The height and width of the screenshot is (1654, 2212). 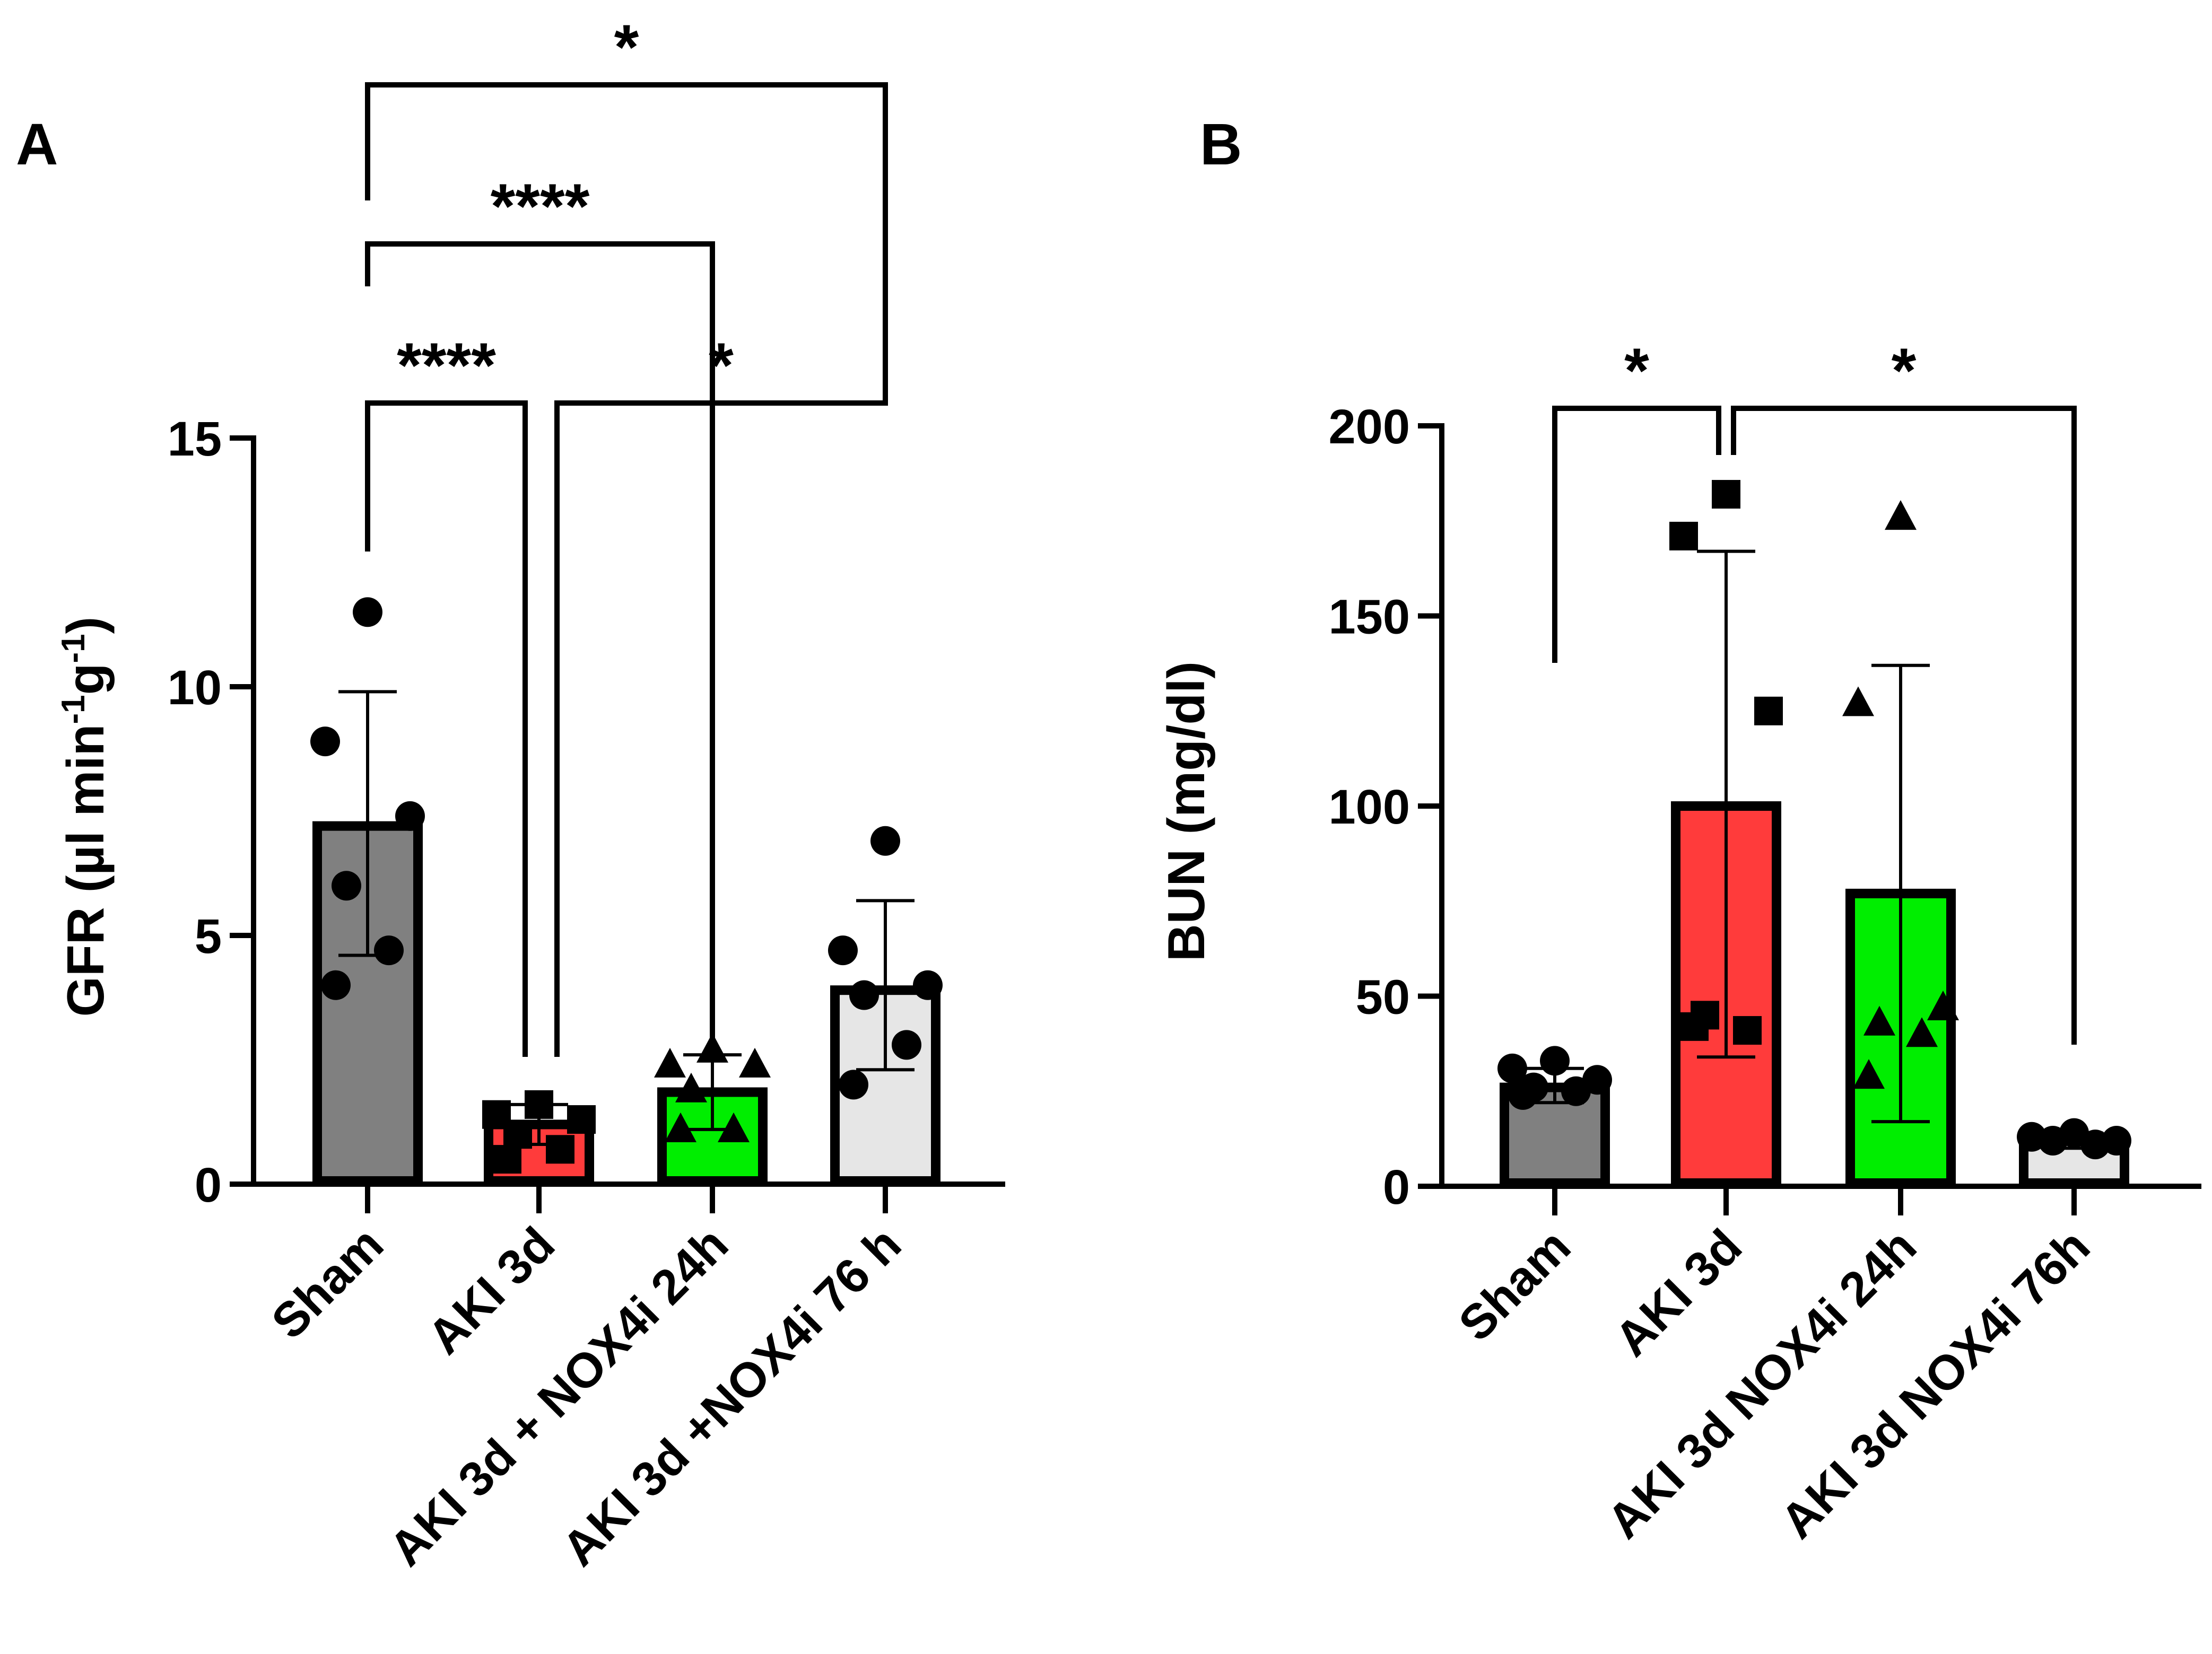 What do you see at coordinates (195, 688) in the screenshot?
I see `y-tick-label-2: 10` at bounding box center [195, 688].